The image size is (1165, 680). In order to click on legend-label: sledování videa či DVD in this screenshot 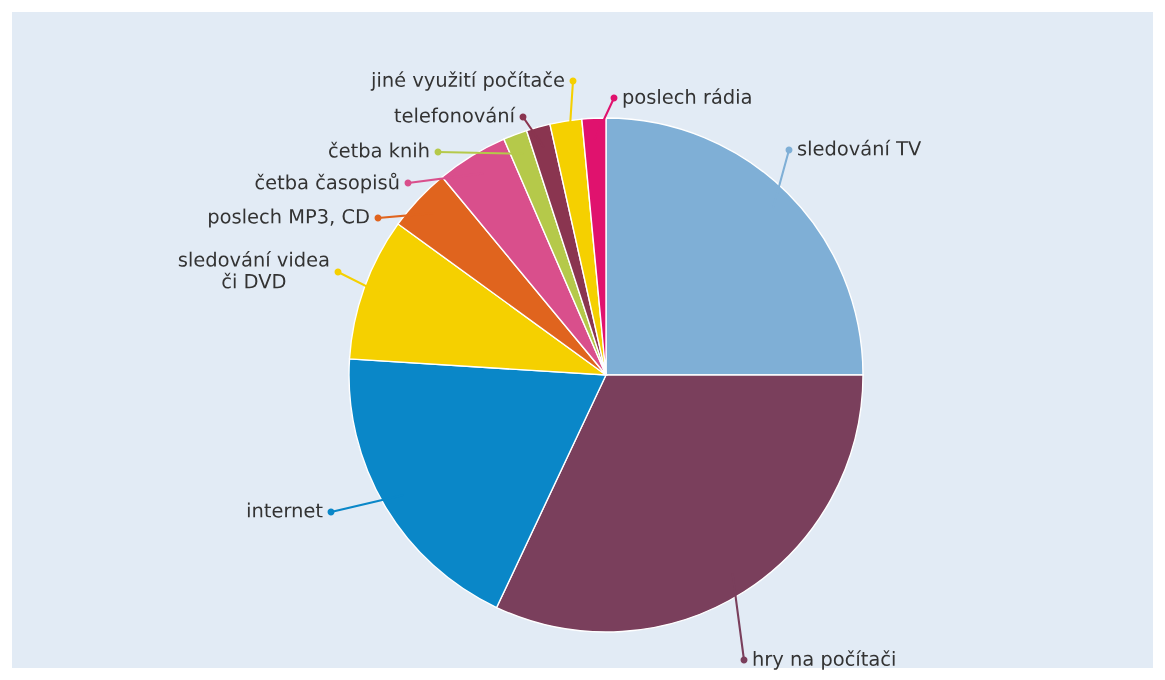, I will do `click(253, 269)`.